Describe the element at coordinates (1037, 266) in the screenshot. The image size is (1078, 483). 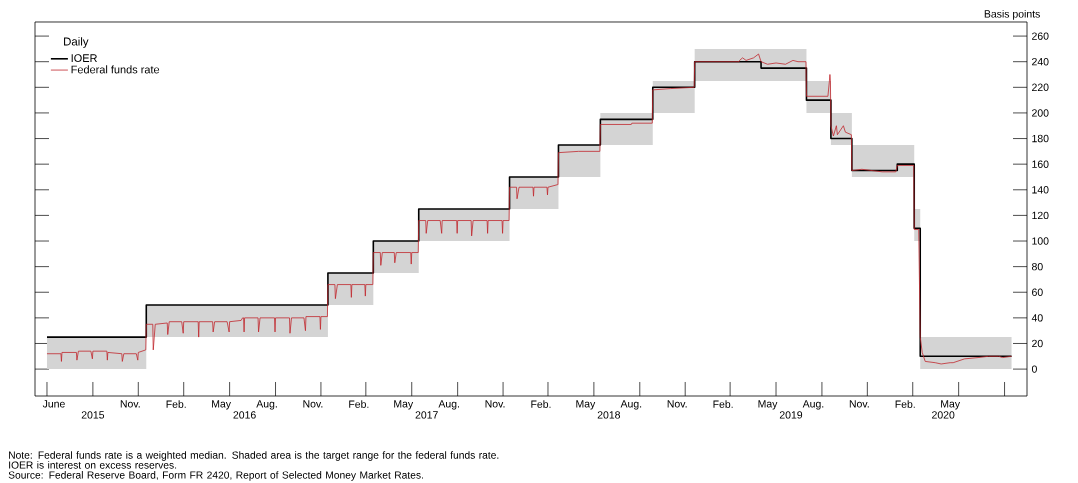
I see `y-tick-label: 80` at that location.